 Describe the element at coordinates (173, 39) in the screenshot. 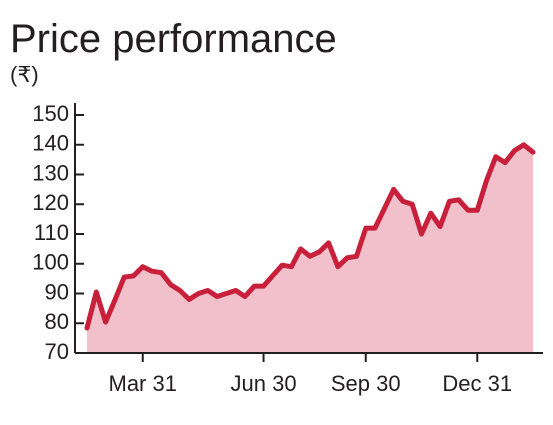

I see `chart-title: Price performance` at that location.